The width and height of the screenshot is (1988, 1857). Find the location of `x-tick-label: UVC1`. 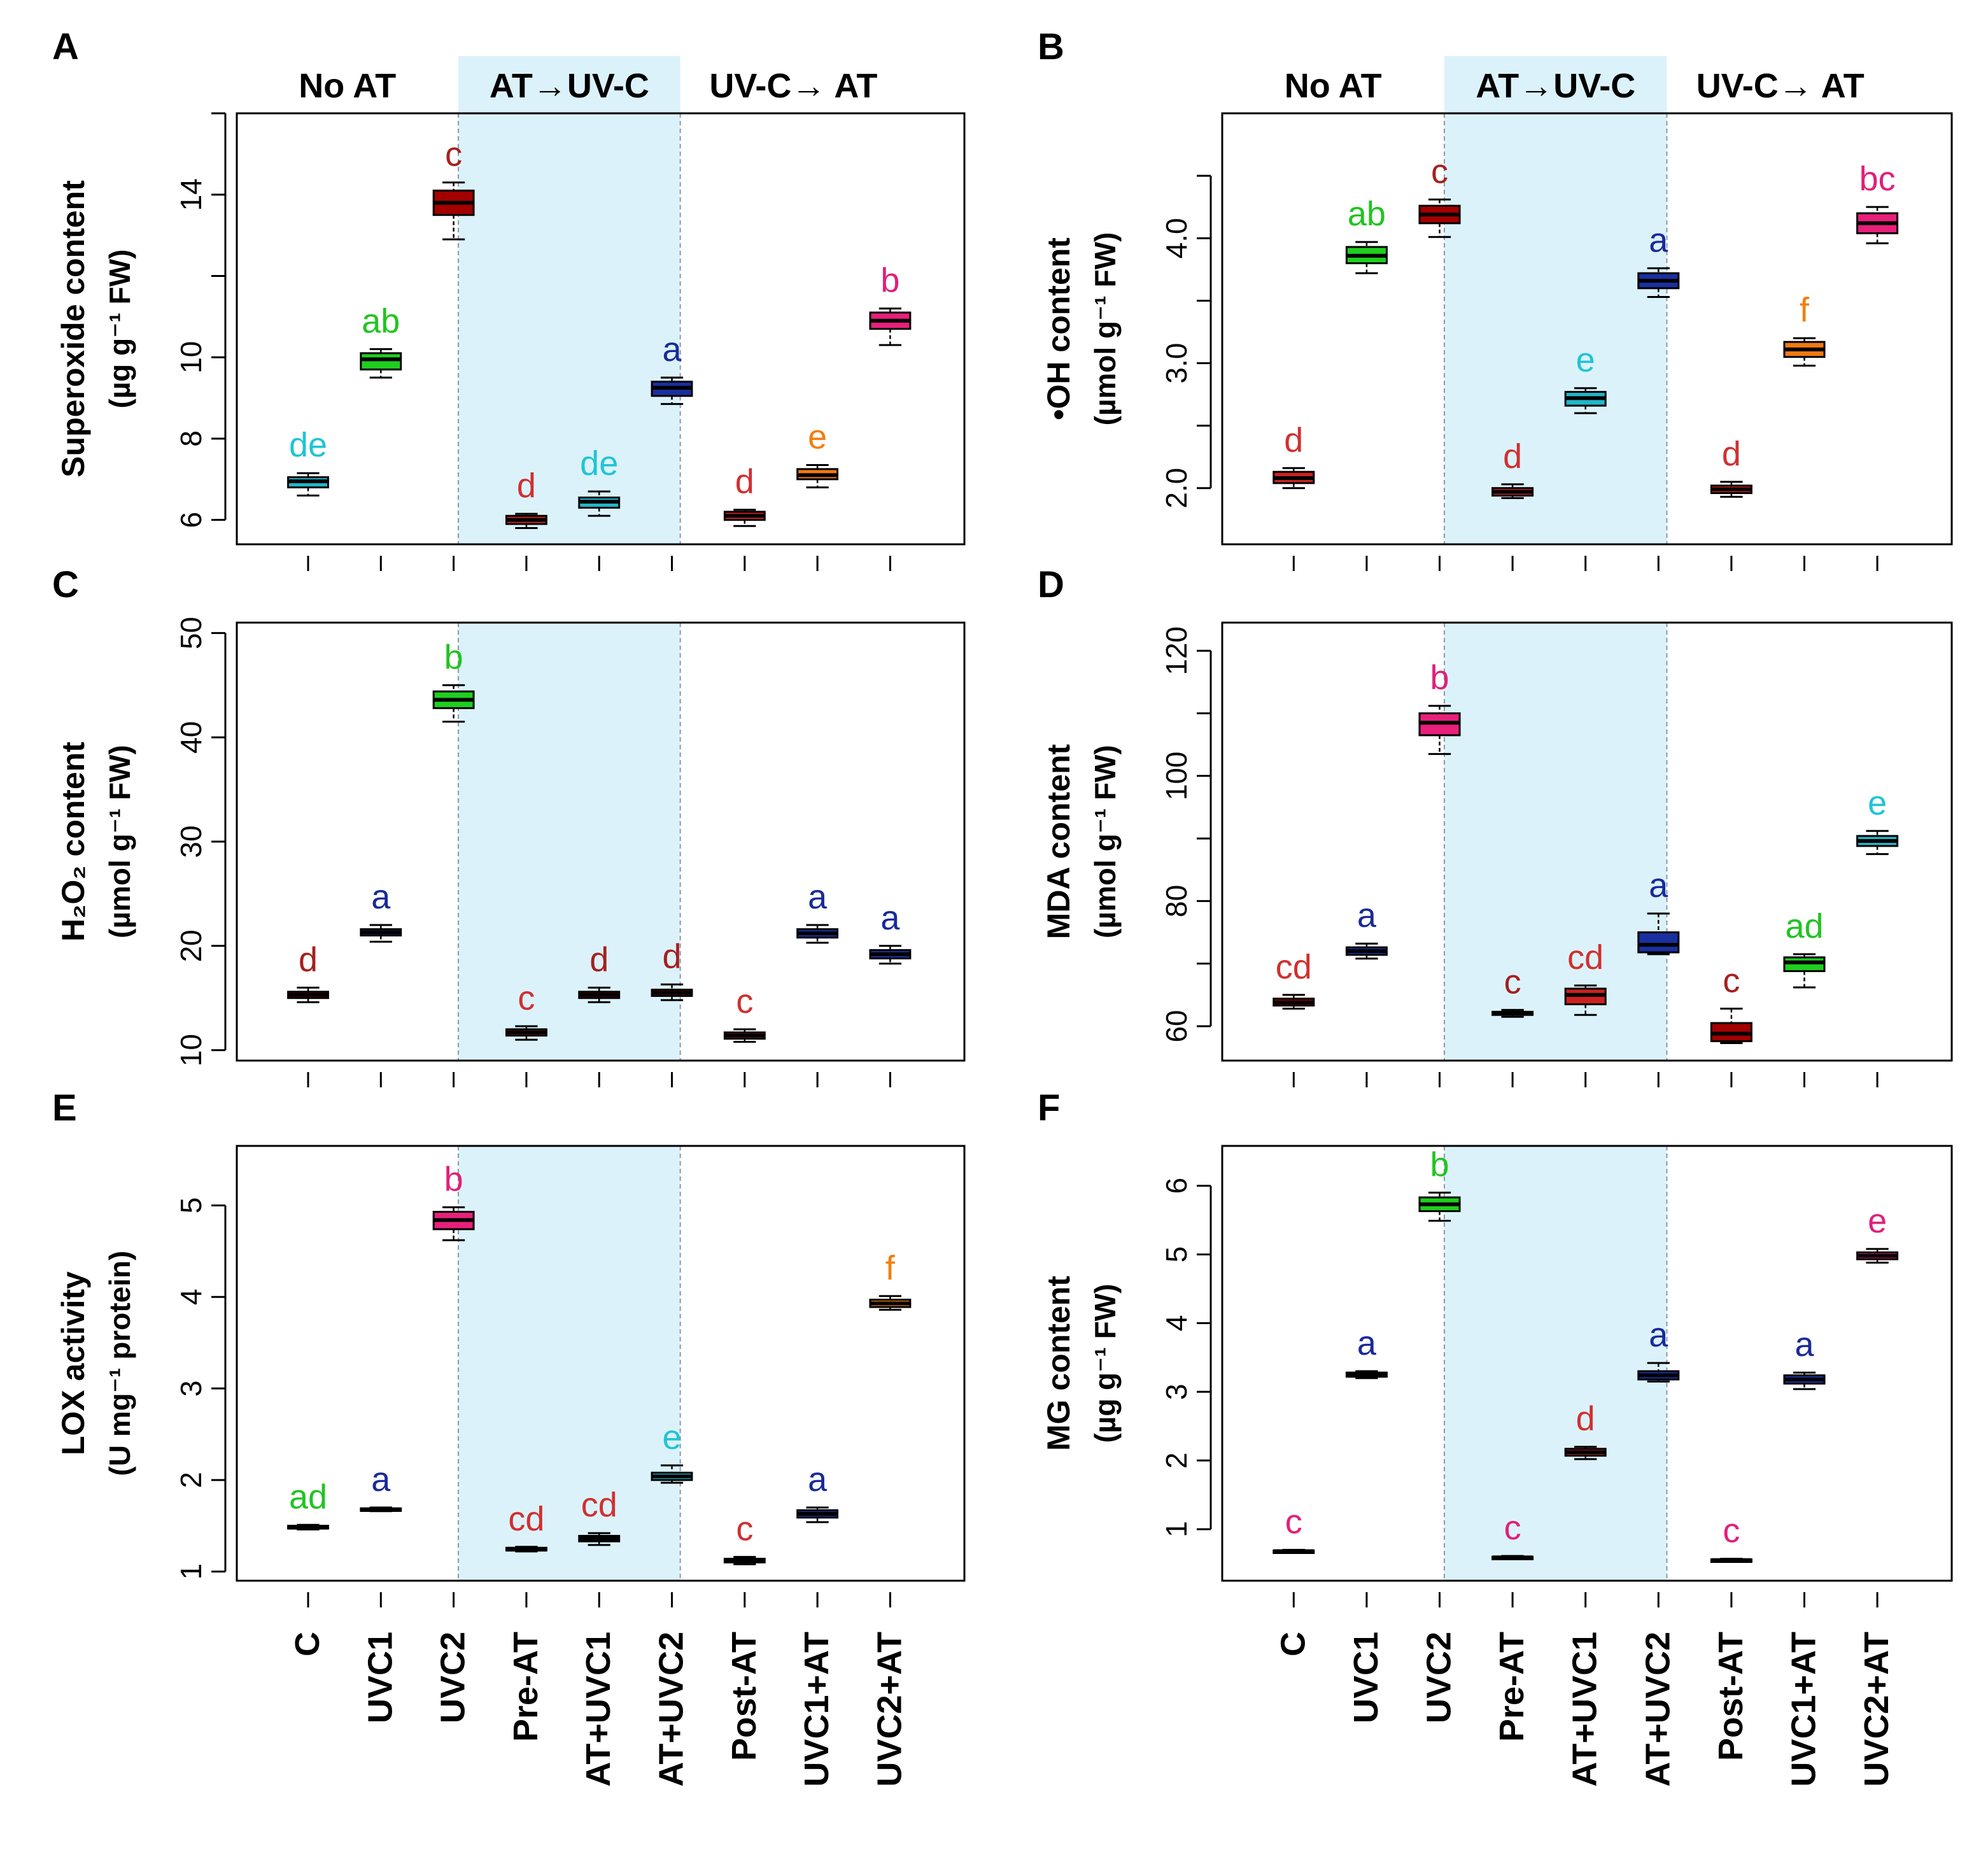

x-tick-label: UVC1 is located at coordinates (1366, 1678).